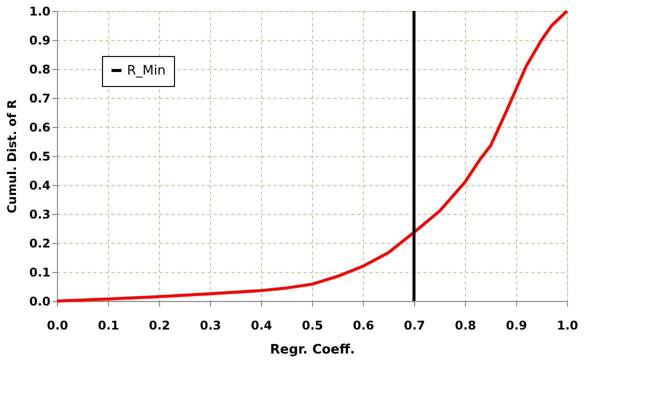  Describe the element at coordinates (39, 99) in the screenshot. I see `y-tick-label: 0.7` at that location.